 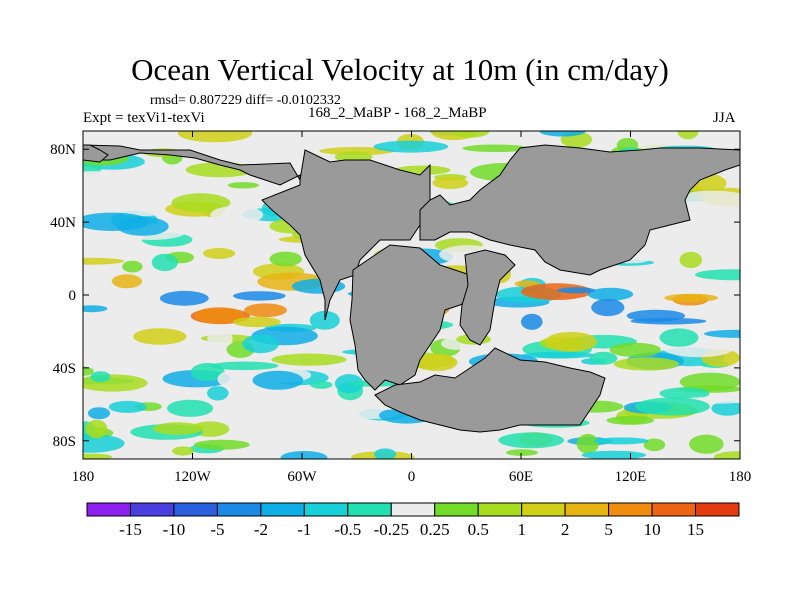 I want to click on expt-label: Expt = texVi1-texVi, so click(x=144, y=118).